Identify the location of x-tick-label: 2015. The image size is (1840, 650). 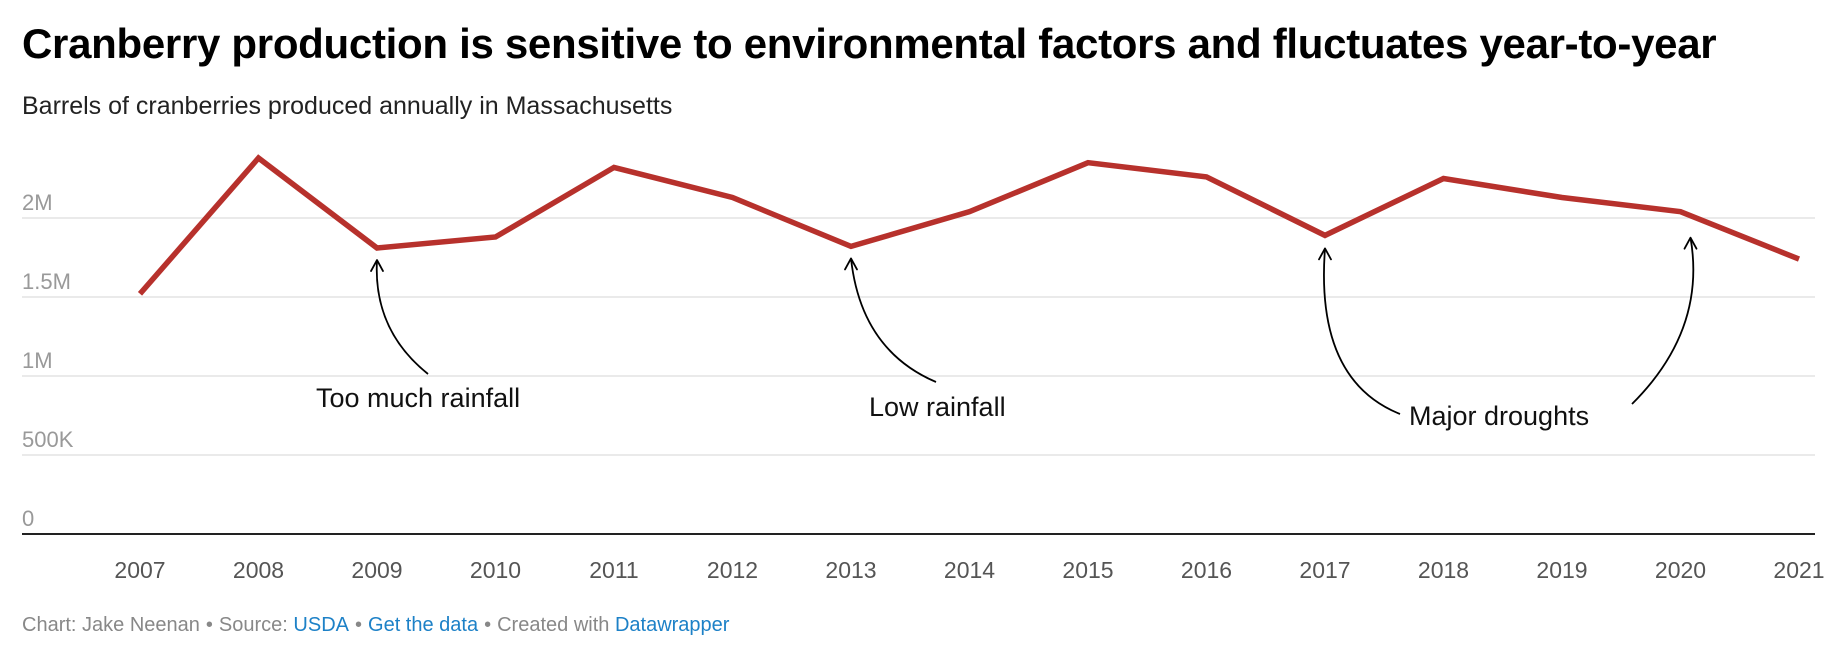
(1087, 570).